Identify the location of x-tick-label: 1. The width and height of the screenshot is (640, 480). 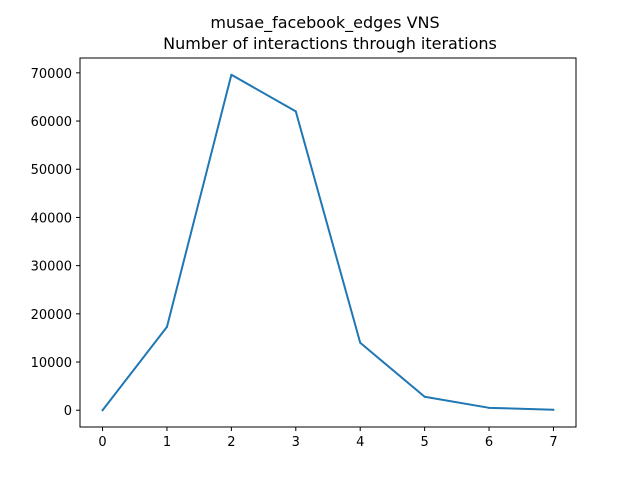
(167, 442).